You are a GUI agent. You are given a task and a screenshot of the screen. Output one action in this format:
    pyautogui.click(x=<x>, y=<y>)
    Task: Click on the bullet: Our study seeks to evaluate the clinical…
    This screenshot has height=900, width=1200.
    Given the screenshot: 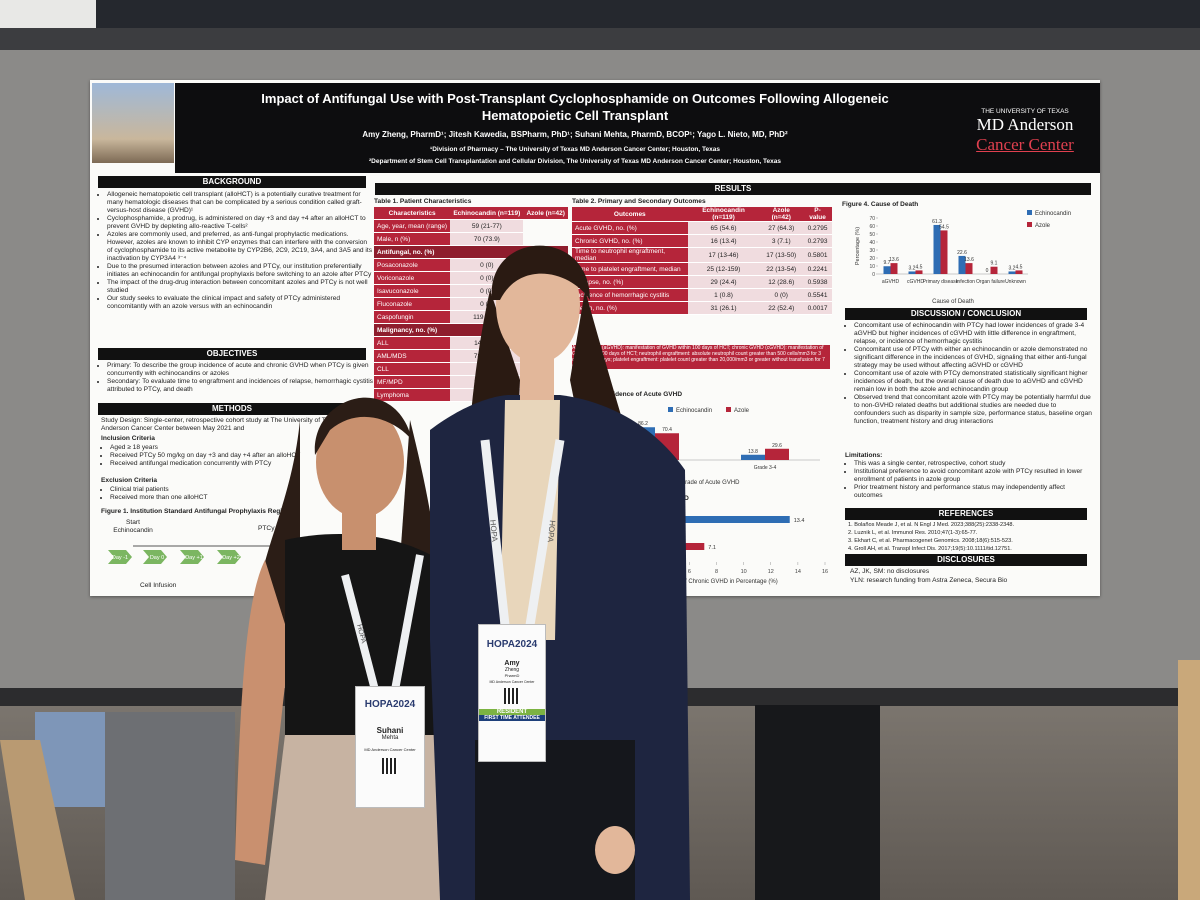 What is the action you would take?
    pyautogui.click(x=240, y=303)
    